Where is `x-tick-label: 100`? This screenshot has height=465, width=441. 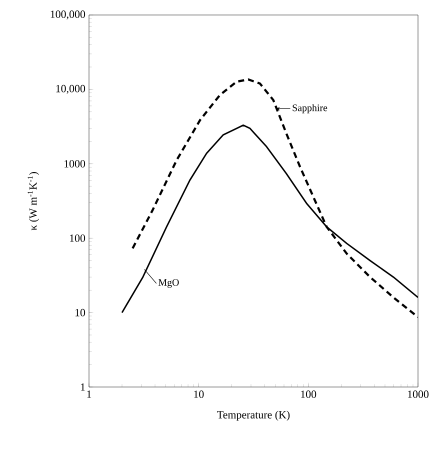
x-tick-label: 100 is located at coordinates (308, 394).